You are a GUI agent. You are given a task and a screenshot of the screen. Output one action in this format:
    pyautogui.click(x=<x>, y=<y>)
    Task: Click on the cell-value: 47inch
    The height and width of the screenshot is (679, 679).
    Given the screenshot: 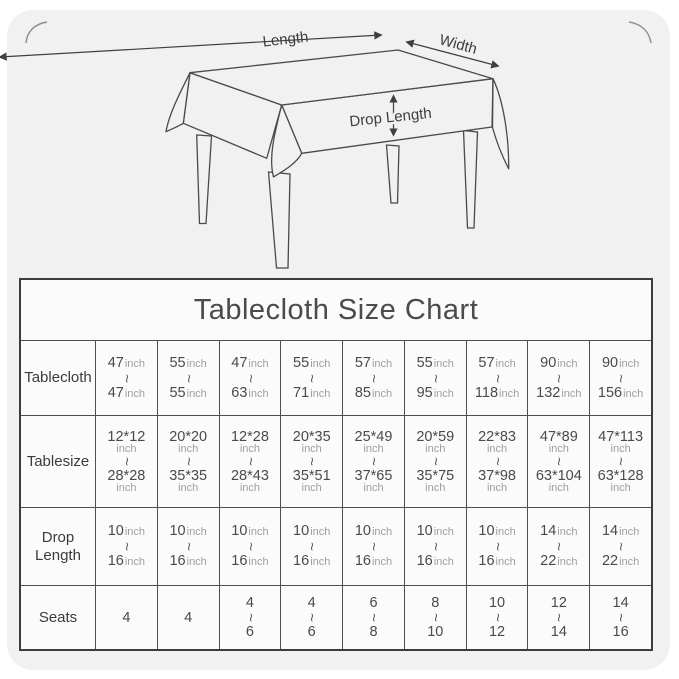 What is the action you would take?
    pyautogui.click(x=126, y=392)
    